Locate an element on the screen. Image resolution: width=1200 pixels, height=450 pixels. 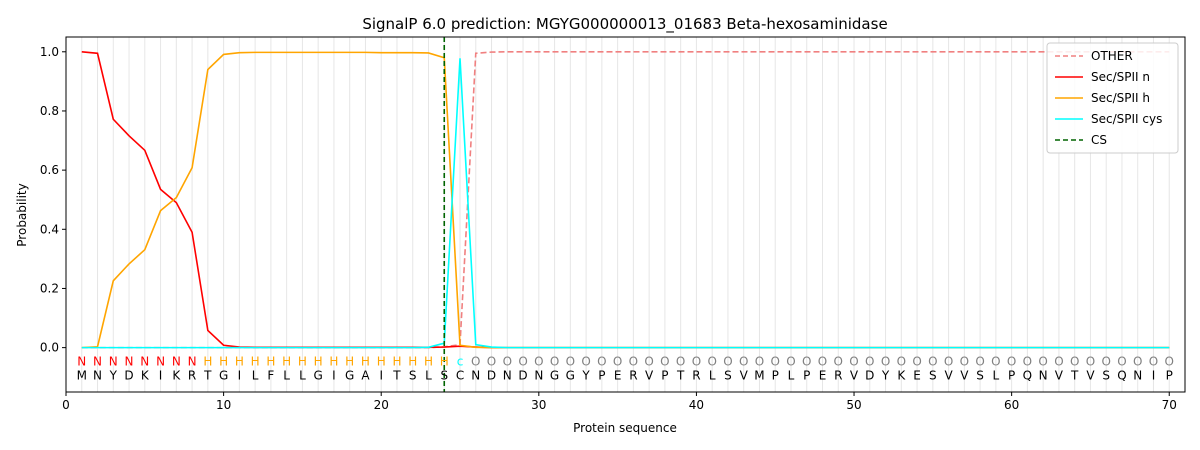
residue-label: M is located at coordinates (759, 375).